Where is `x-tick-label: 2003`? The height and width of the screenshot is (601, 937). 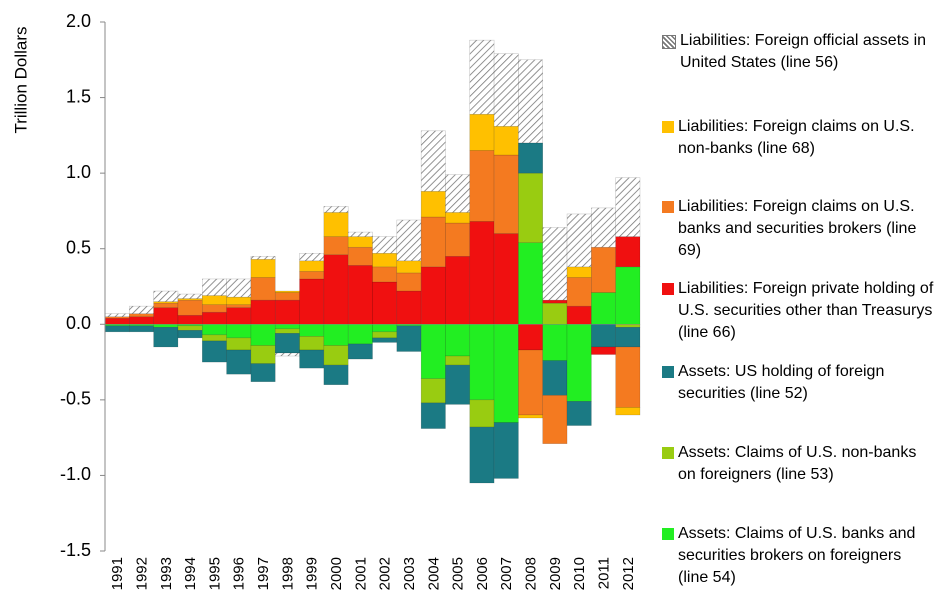 x-tick-label: 2003 is located at coordinates (409, 573).